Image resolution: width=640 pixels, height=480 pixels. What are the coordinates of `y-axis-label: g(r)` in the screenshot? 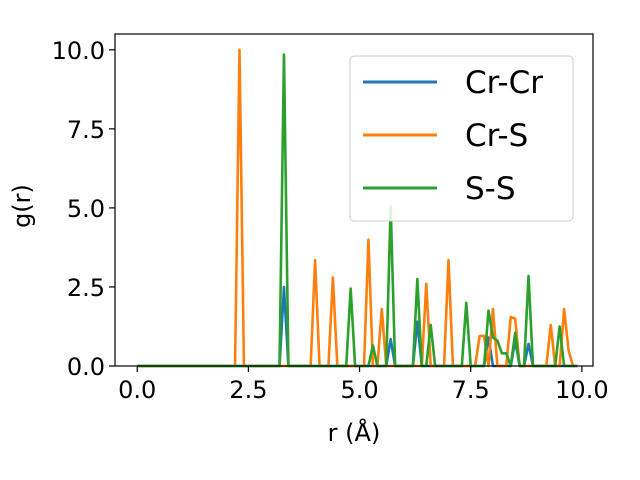 It's located at (22, 206).